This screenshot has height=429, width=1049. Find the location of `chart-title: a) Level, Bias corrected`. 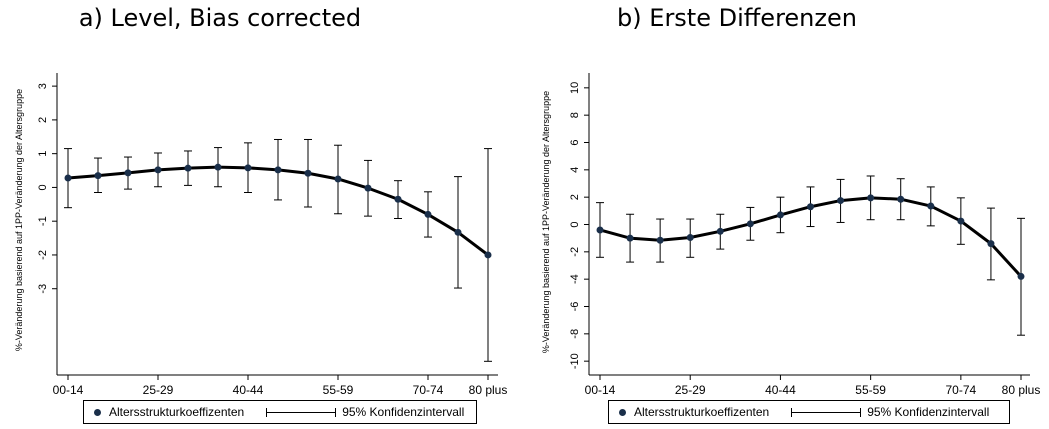

chart-title: a) Level, Bias corrected is located at coordinates (220, 18).